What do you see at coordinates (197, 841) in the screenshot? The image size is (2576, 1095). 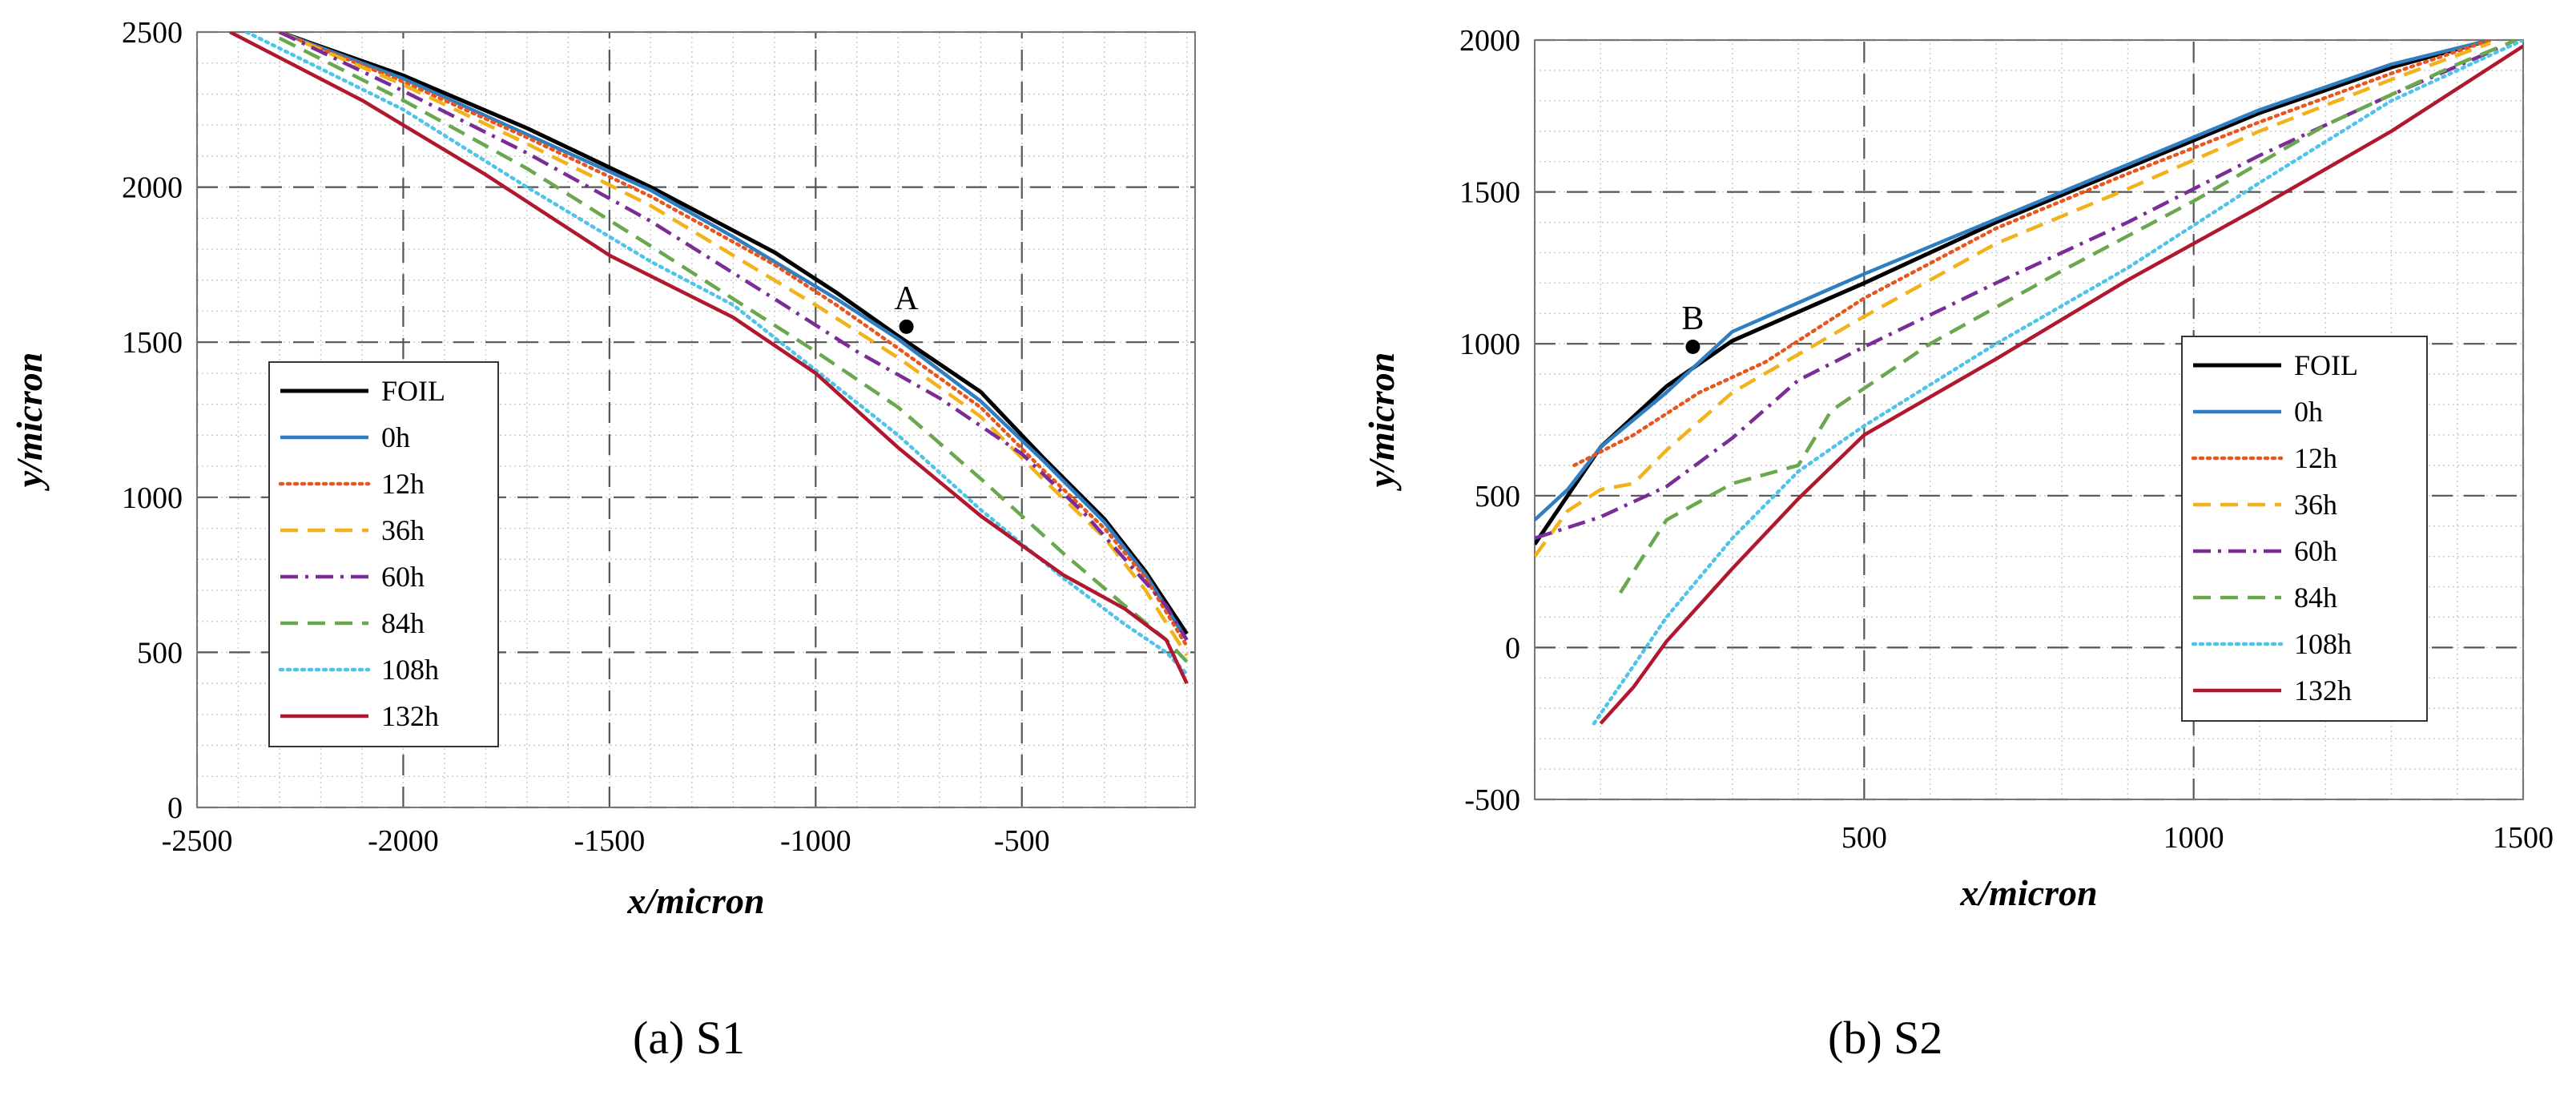 I see `x-tick-label: -2500` at bounding box center [197, 841].